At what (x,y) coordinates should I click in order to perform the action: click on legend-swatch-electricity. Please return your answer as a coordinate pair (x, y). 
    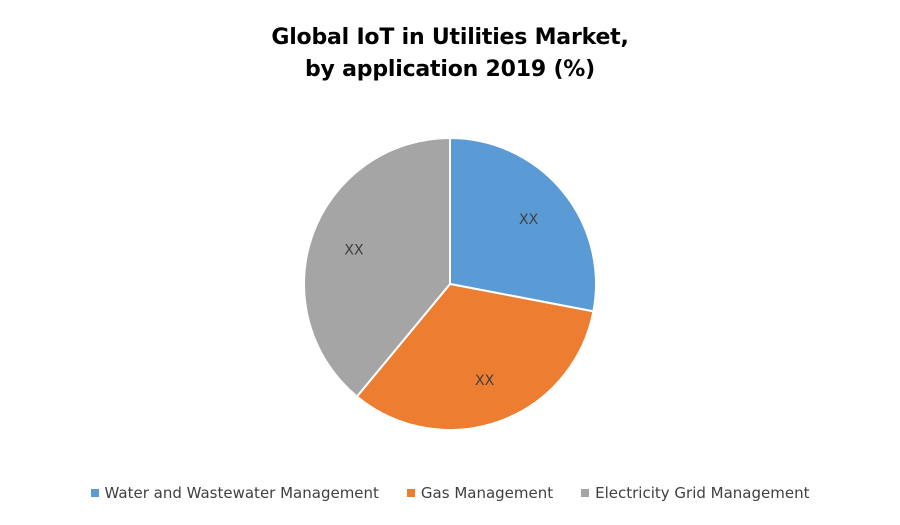
    Looking at the image, I should click on (585, 493).